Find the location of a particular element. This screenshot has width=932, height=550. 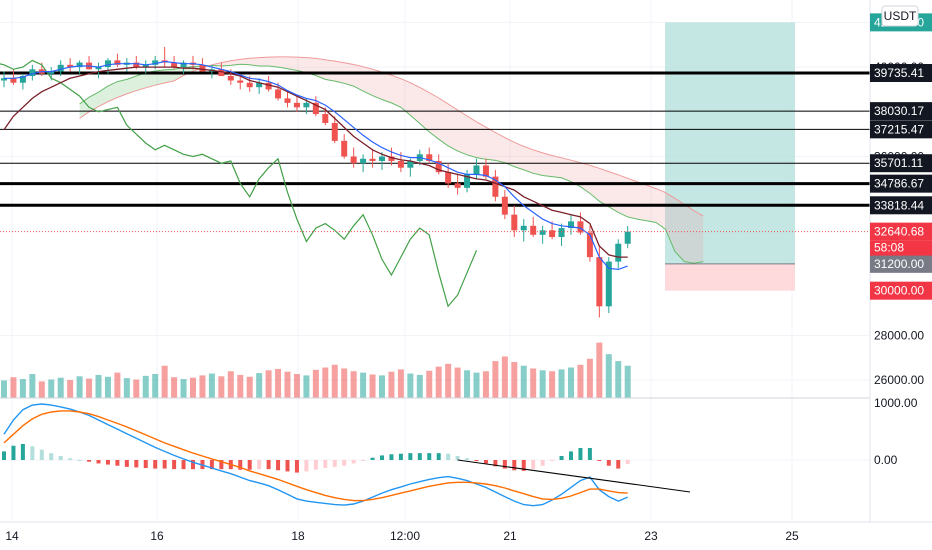

last-price-countdown-bg is located at coordinates (901, 248).